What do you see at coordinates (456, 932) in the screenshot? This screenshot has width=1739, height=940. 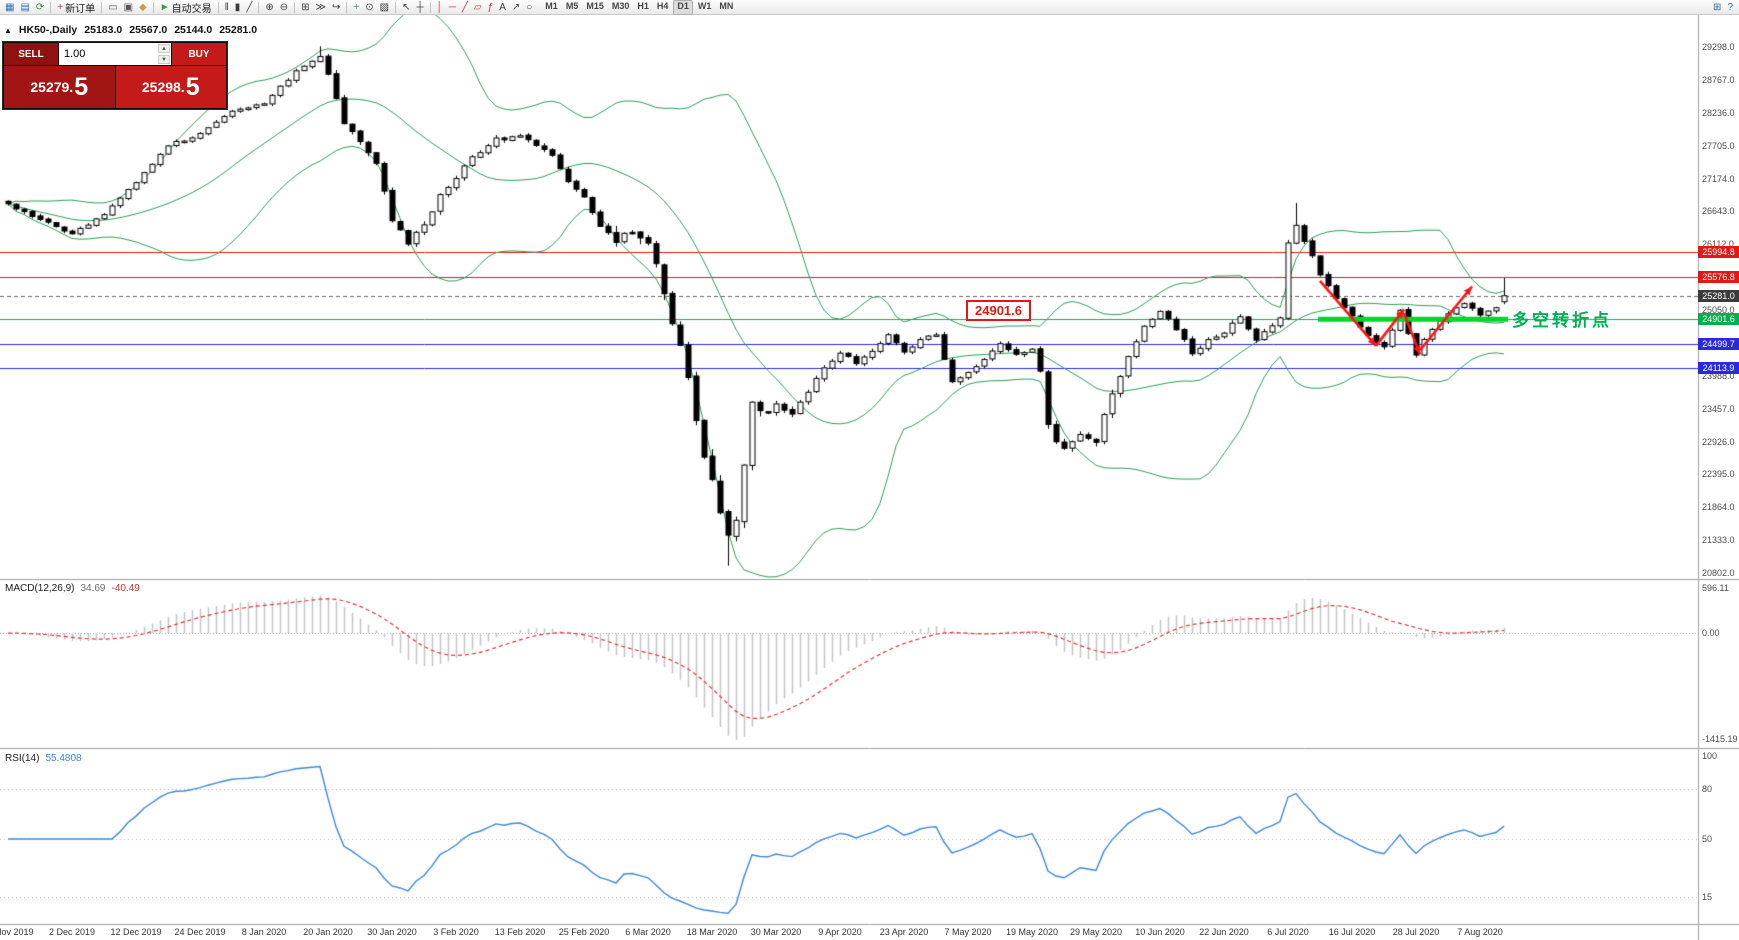 I see `date-label: 3 Feb 2020` at bounding box center [456, 932].